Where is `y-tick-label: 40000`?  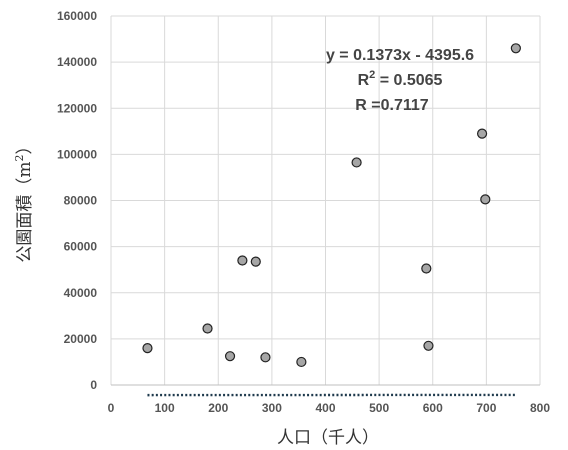 y-tick-label: 40000 is located at coordinates (81, 293).